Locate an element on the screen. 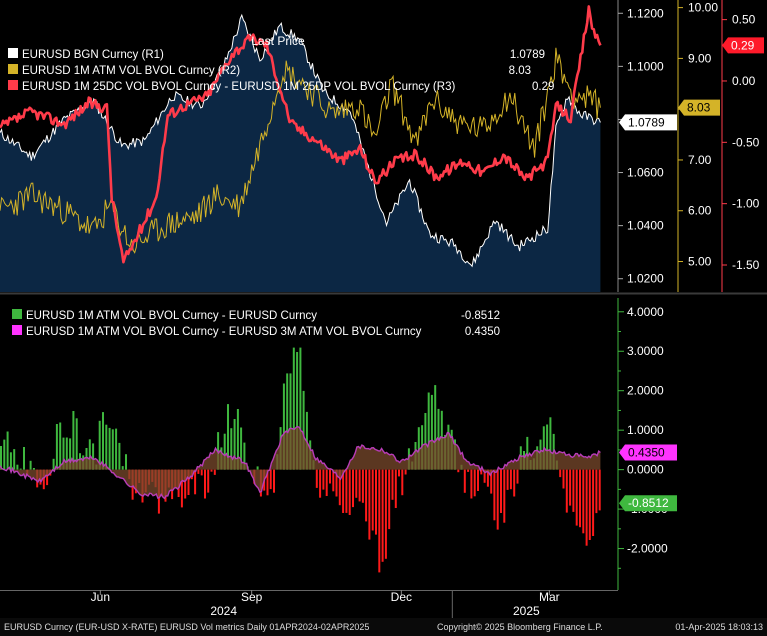 Image resolution: width=767 pixels, height=636 pixels. last-value-vol-spot: -0.8512 is located at coordinates (648, 503).